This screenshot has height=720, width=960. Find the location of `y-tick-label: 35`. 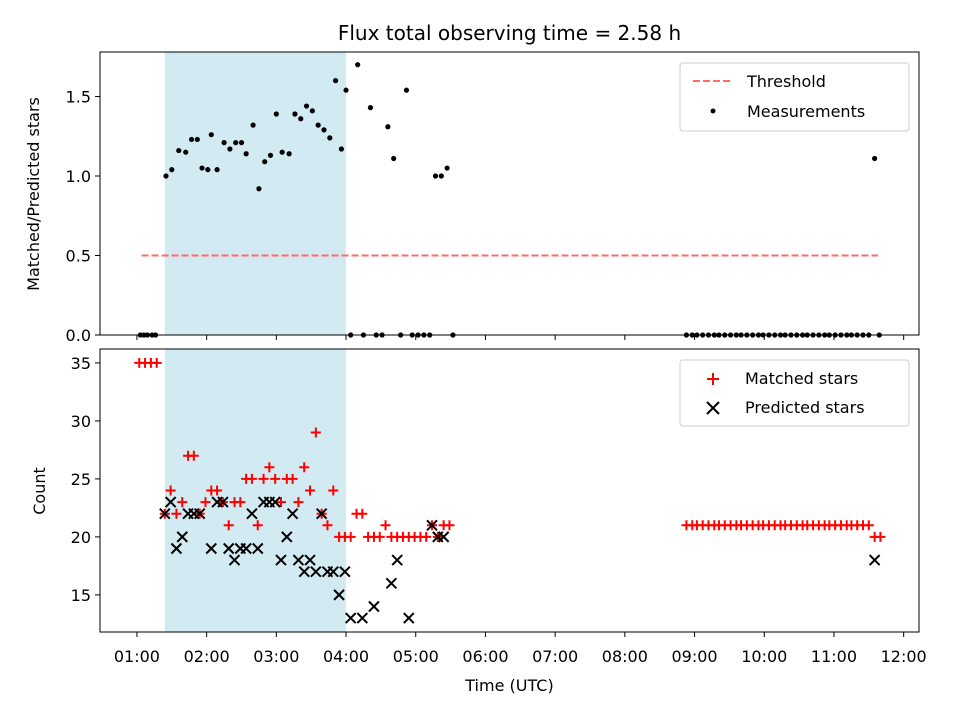

y-tick-label: 35 is located at coordinates (81, 363).